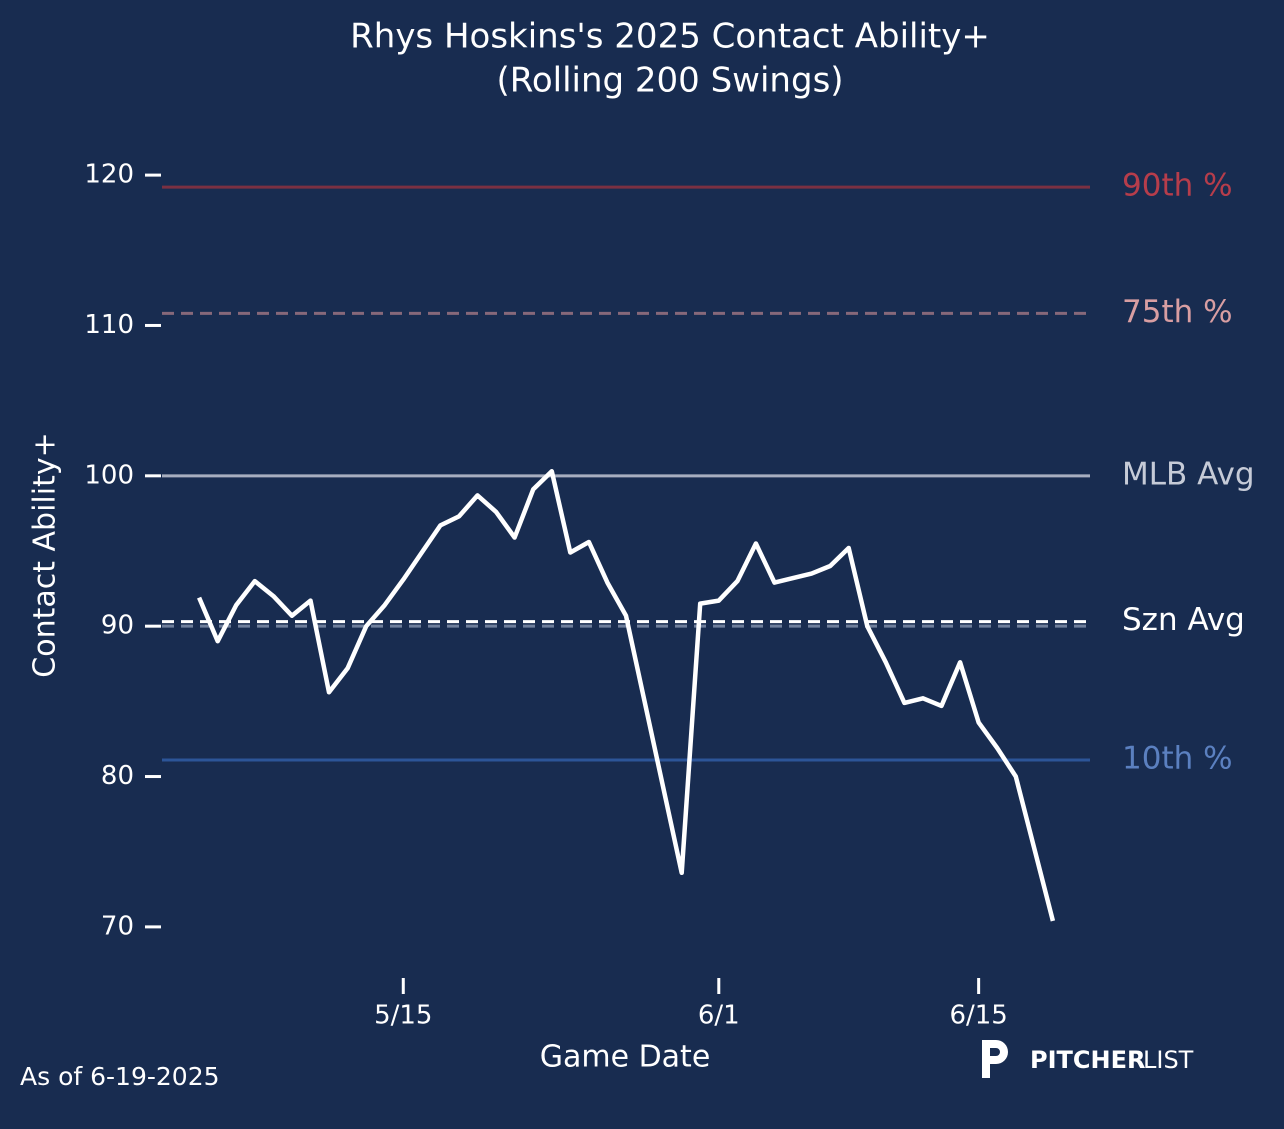 The height and width of the screenshot is (1129, 1284). Describe the element at coordinates (403, 1016) in the screenshot. I see `x-tick-label: 5/15` at that location.